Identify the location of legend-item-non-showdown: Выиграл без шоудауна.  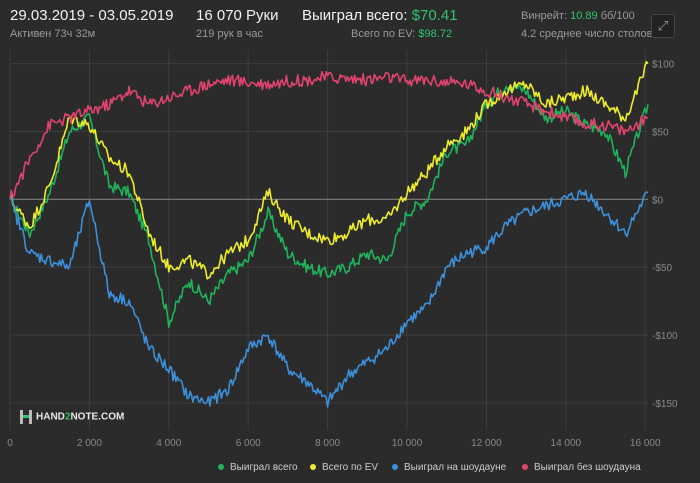
(581, 467).